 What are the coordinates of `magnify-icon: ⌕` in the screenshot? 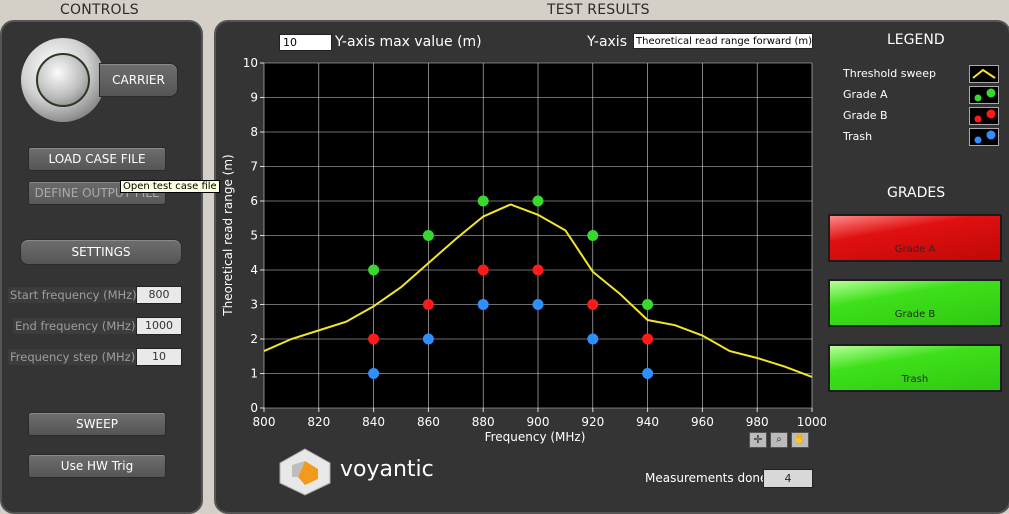 It's located at (779, 440).